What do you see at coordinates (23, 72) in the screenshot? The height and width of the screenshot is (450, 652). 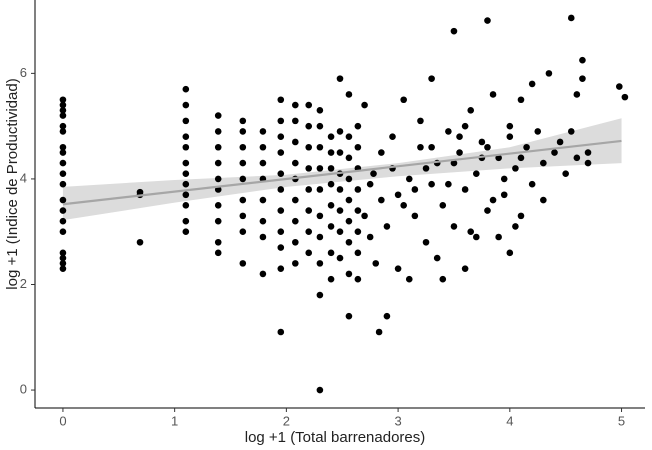 I see `y-tick-label: 6` at bounding box center [23, 72].